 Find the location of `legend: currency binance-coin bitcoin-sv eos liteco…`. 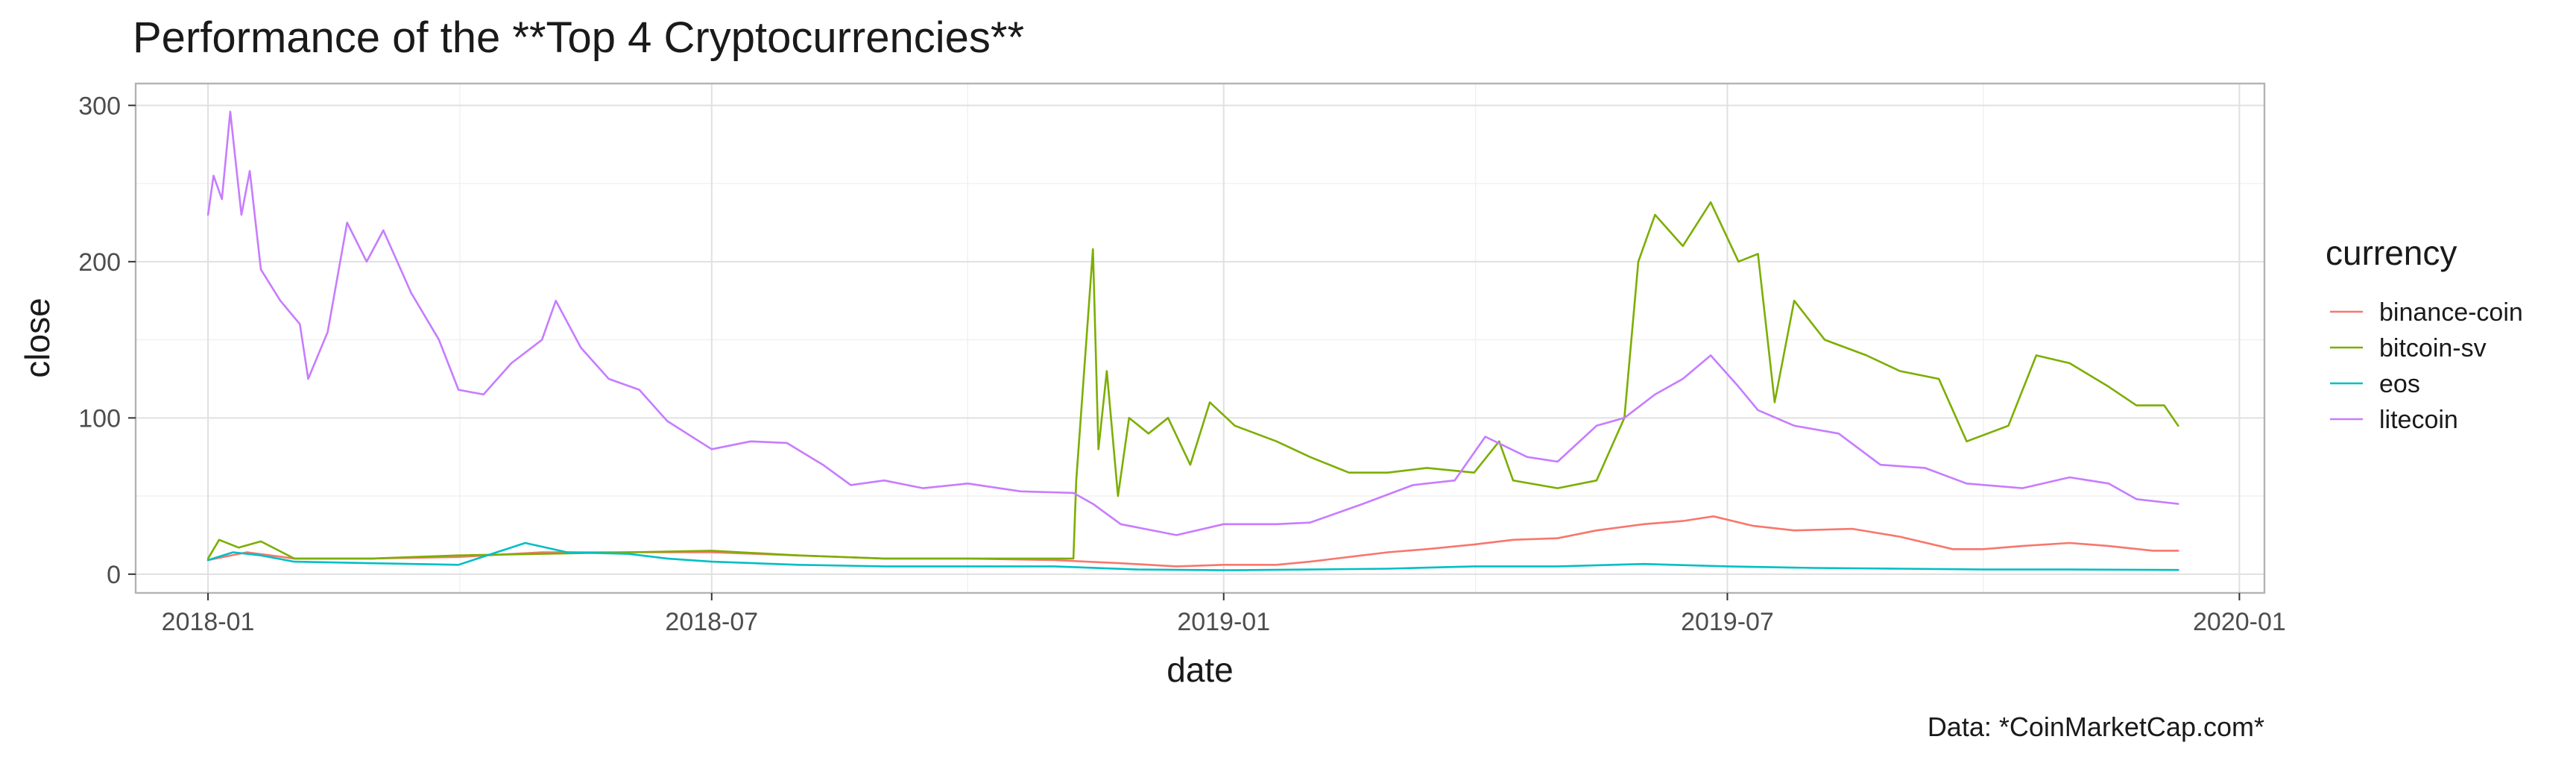

legend: currency binance-coin bitcoin-sv eos liteco… is located at coordinates (2424, 333).